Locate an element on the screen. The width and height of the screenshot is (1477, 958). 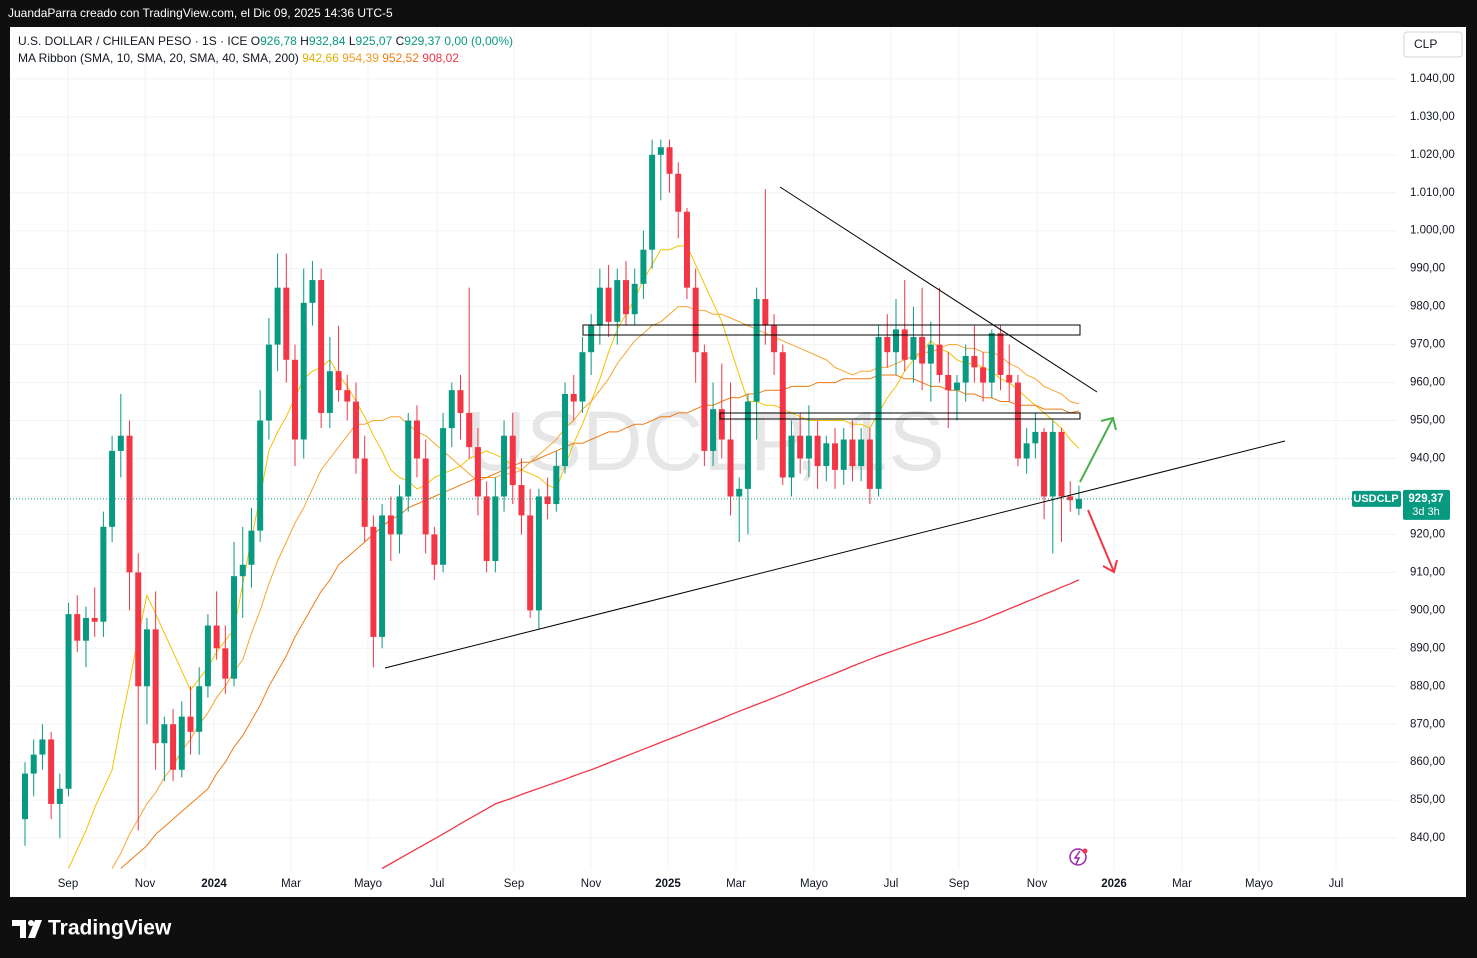
currency-button is located at coordinates (1433, 44).